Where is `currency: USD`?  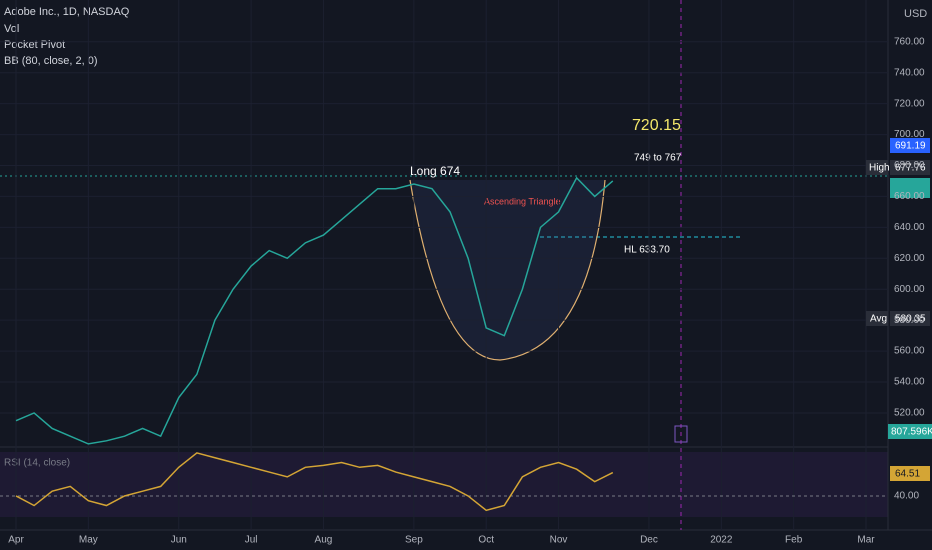 currency: USD is located at coordinates (915, 14).